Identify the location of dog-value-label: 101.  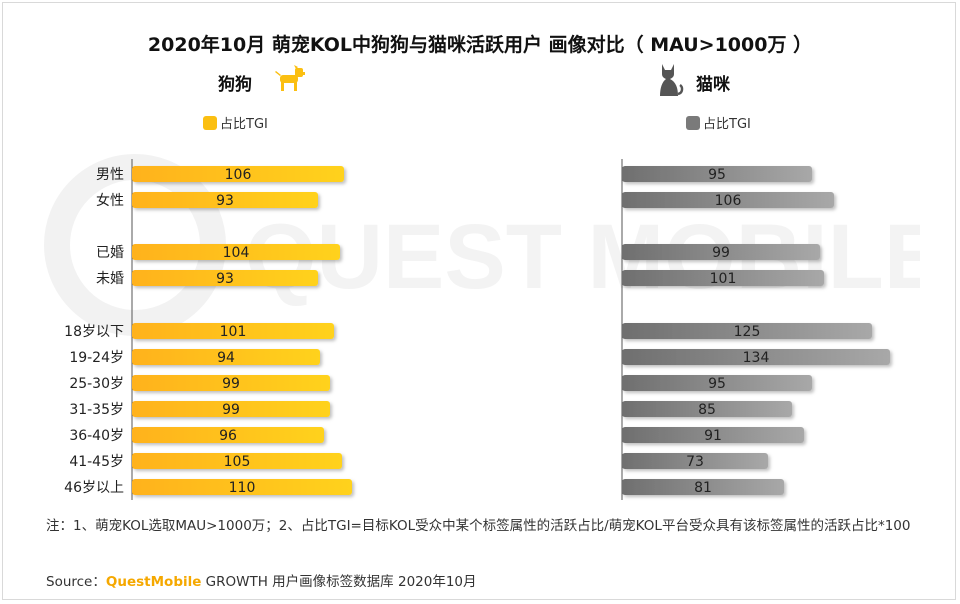
(233, 332).